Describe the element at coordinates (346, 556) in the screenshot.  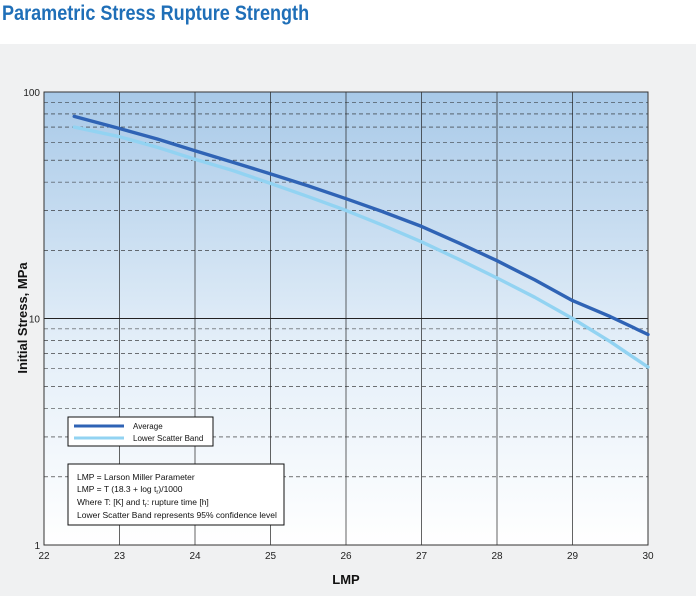
I see `x-tick-label: 26` at that location.